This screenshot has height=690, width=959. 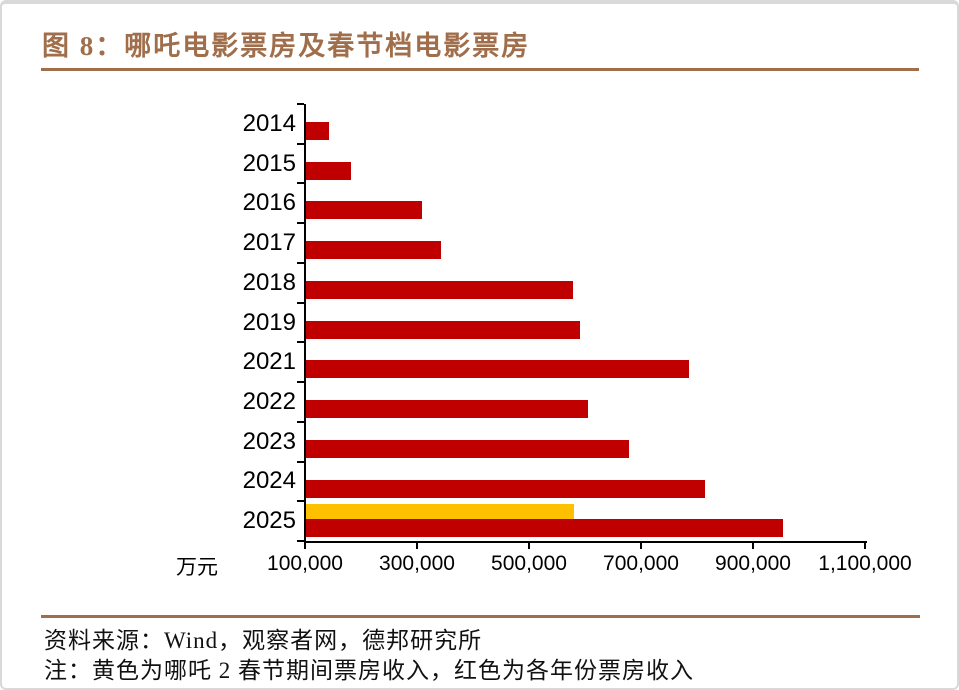 I want to click on x-axis-tick-label: 900,000, so click(x=753, y=563).